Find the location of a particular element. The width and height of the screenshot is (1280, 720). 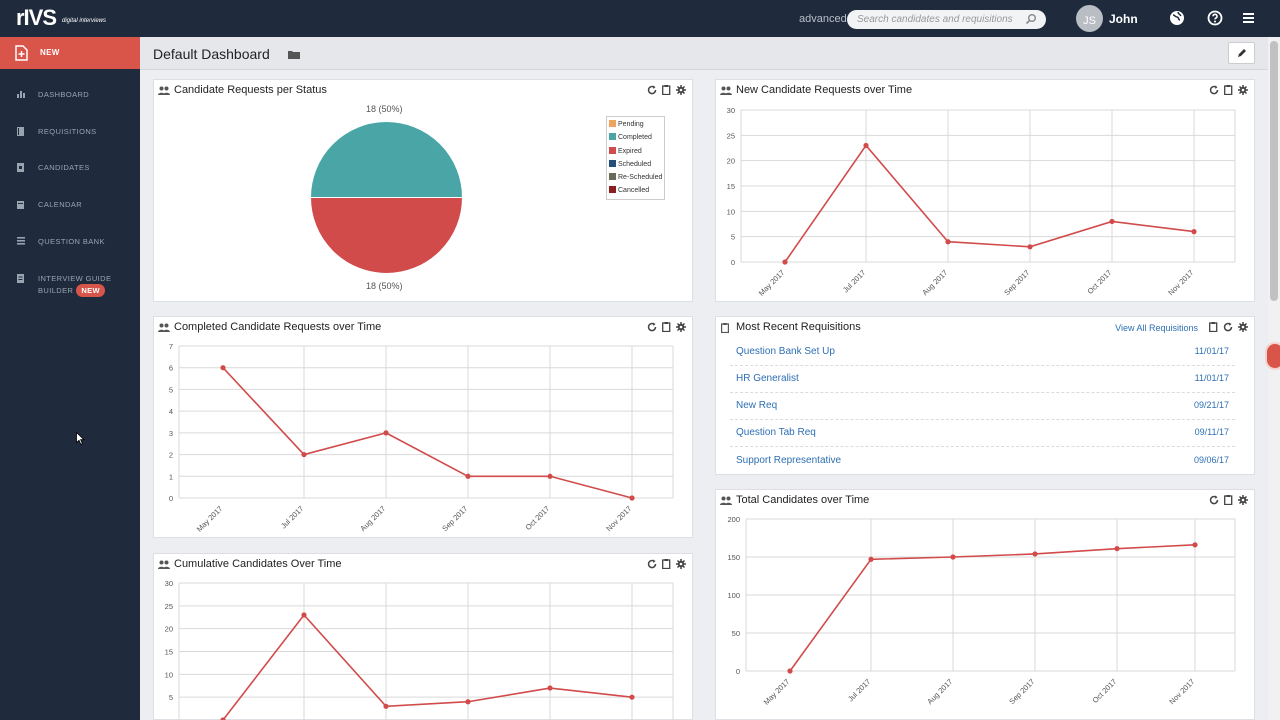

page-scrollbar is located at coordinates (1274, 378).